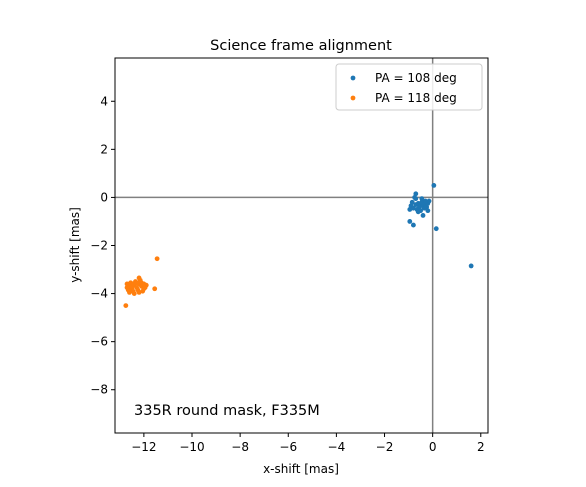  I want to click on x-tick-label: −6, so click(288, 447).